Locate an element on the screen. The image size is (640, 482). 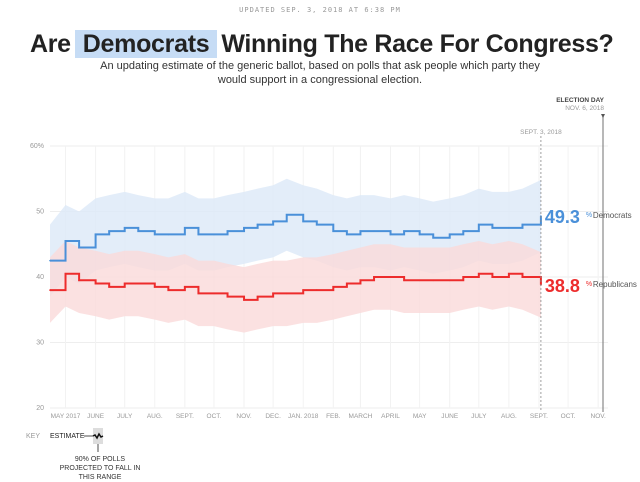
key-estimate-label: ESTIMATE is located at coordinates (67, 436).